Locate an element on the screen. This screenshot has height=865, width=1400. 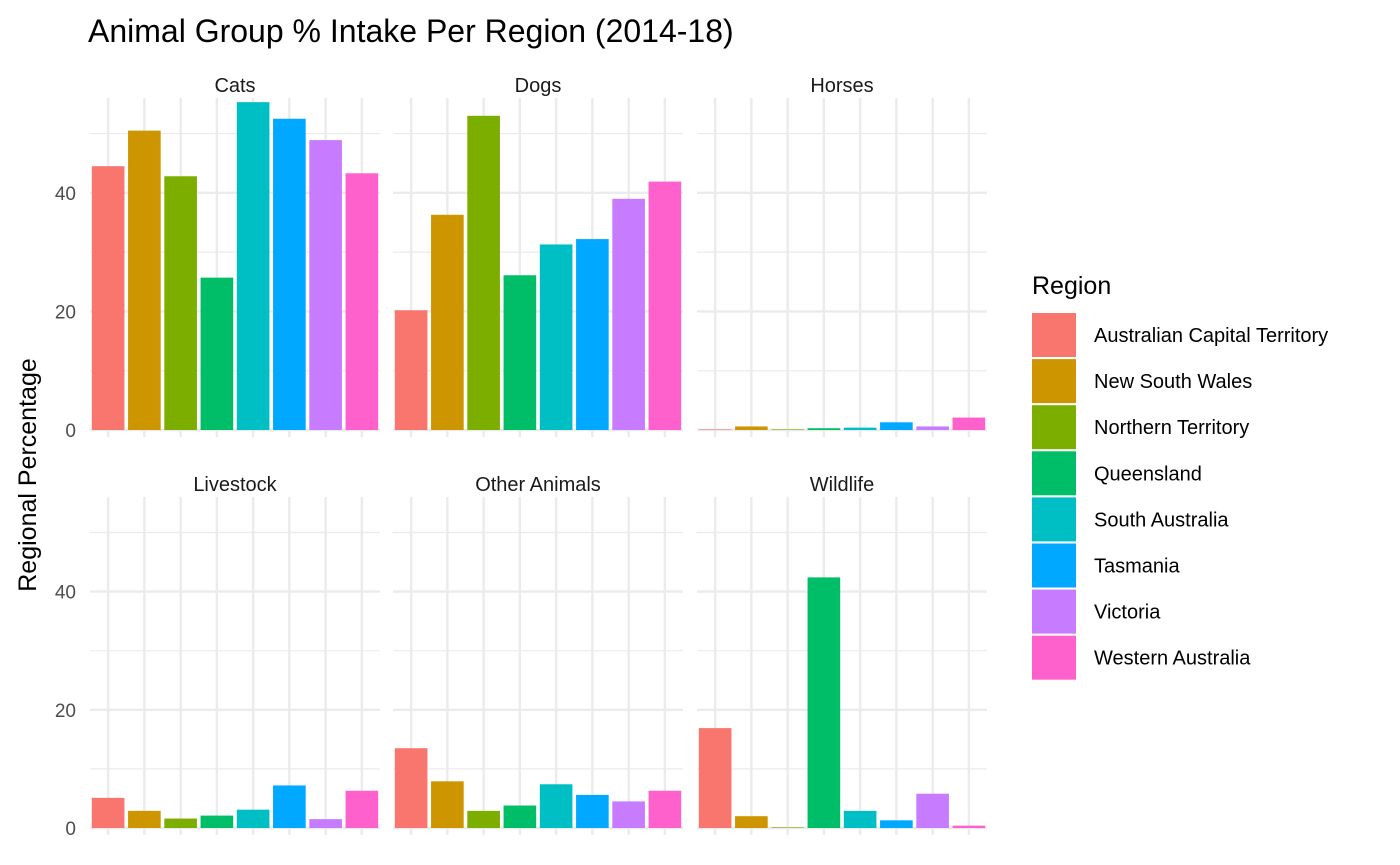
panel-cats: Cats 0 20 40 is located at coordinates (217, 258).